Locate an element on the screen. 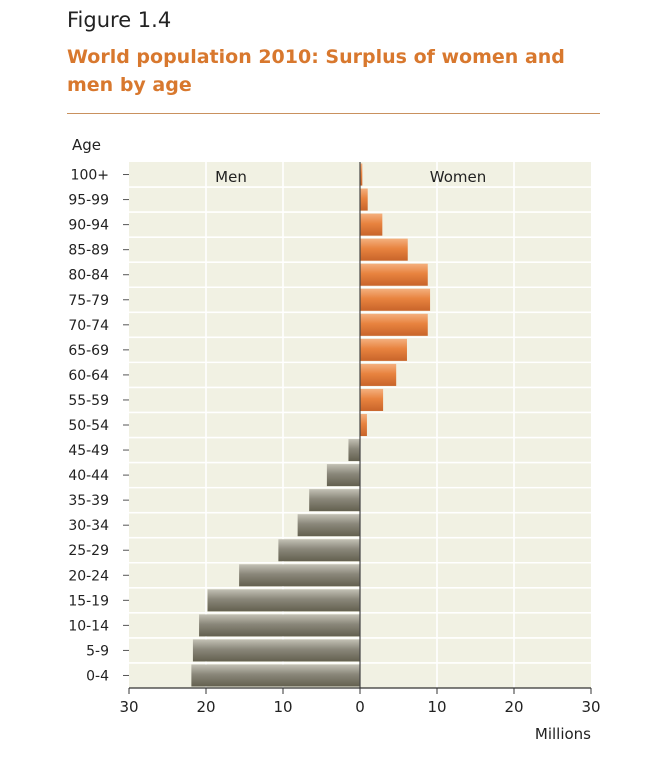 Image resolution: width=650 pixels, height=759 pixels. y-tick-label: 85-89 is located at coordinates (88, 251).